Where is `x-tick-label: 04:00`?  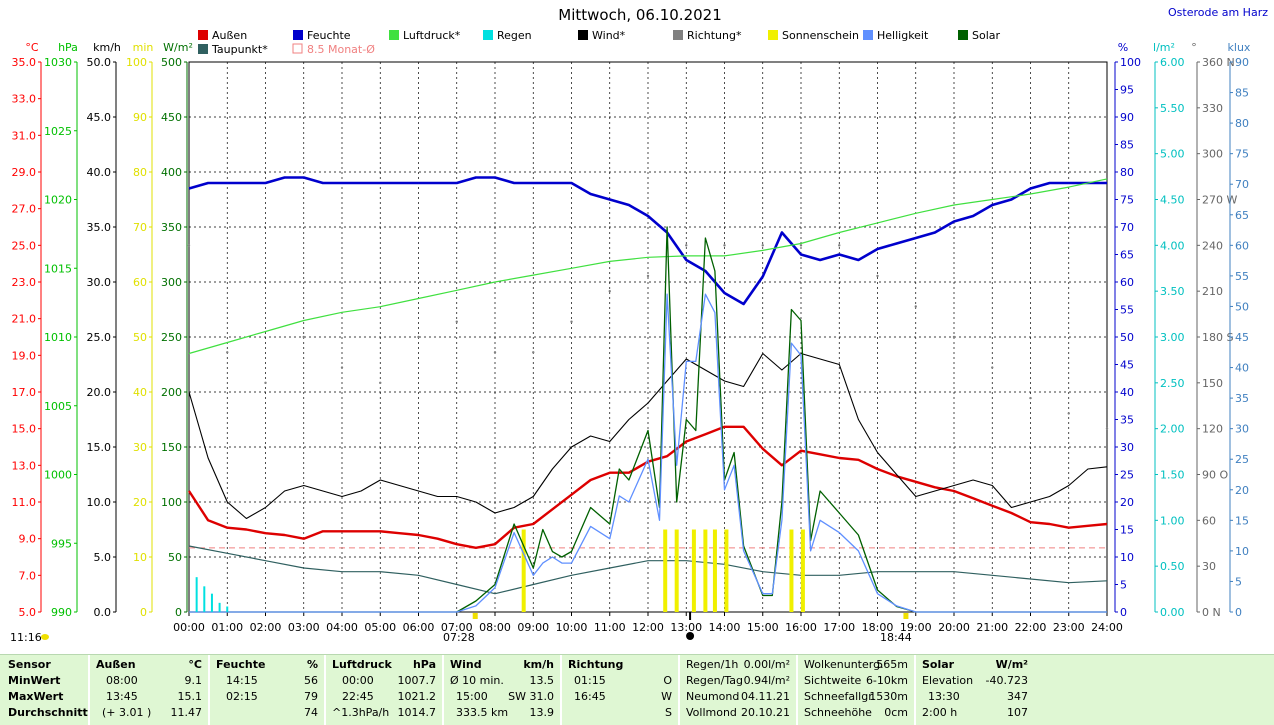
x-tick-label: 04:00 is located at coordinates (342, 627).